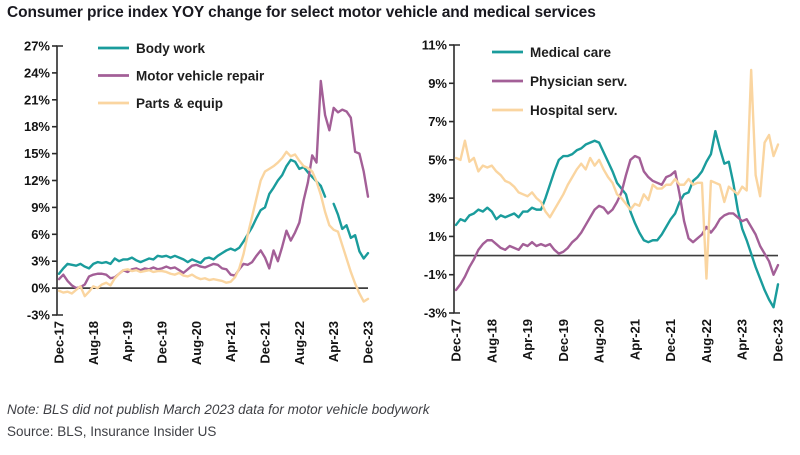  I want to click on legend-item-hospital-serv: Hospital serv., so click(555, 110).